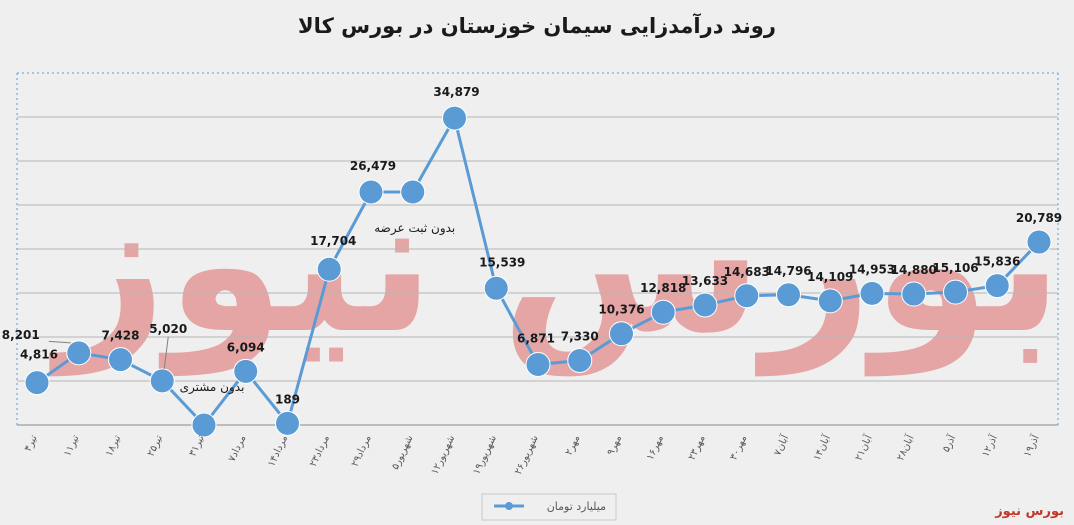 This screenshot has width=1074, height=525. Describe the element at coordinates (212, 387) in the screenshot. I see `annotation-no-buyer: بدون مشتری` at that location.